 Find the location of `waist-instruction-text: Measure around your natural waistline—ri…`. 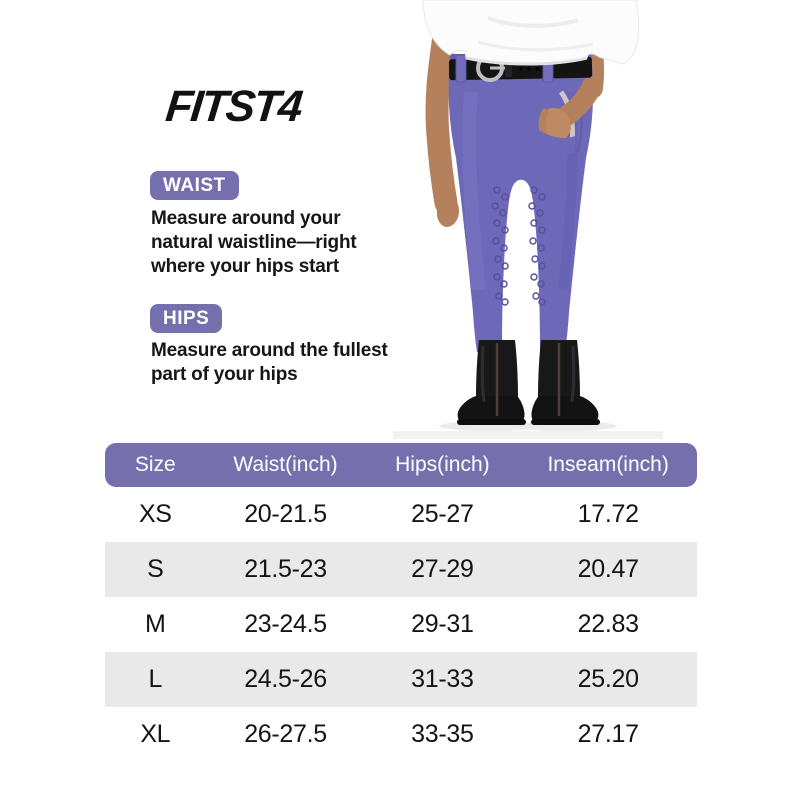

waist-instruction-text: Measure around your natural waistline—ri… is located at coordinates (276, 243).